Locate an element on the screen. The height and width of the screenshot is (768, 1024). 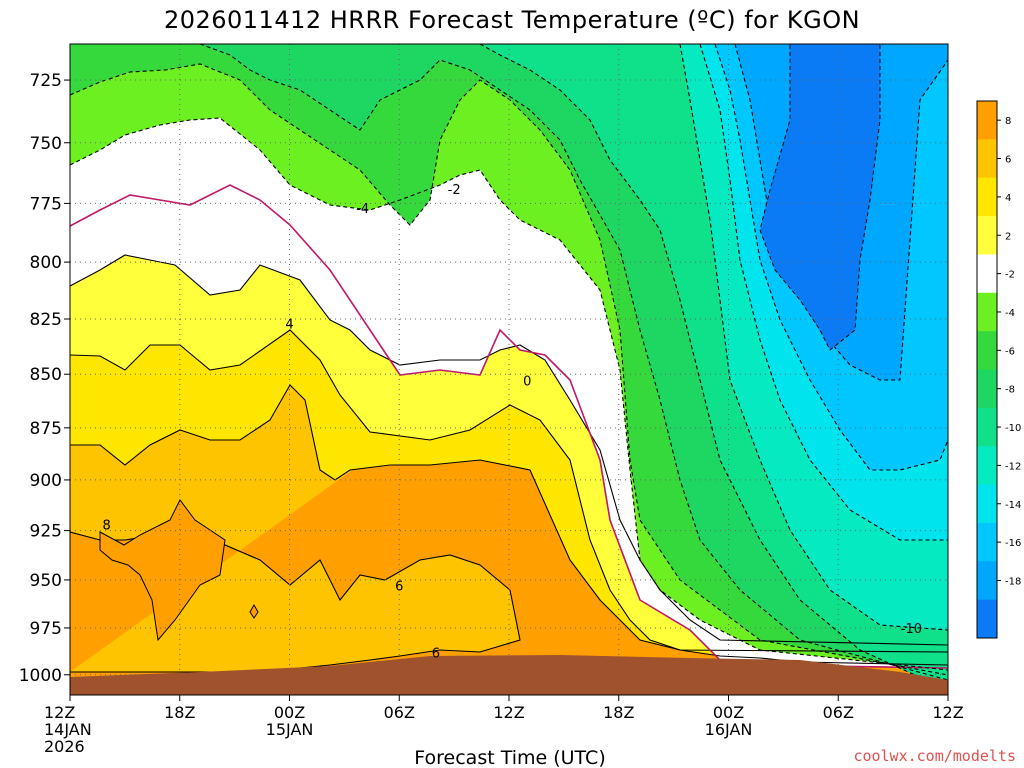
colorbar-label: 2 is located at coordinates (1008, 236).